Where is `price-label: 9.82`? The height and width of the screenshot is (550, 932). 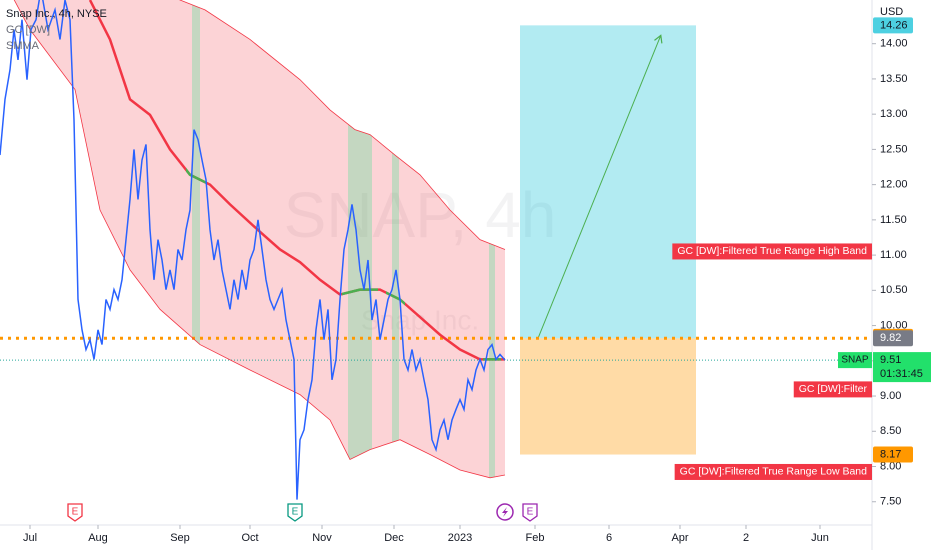 price-label: 9.82 is located at coordinates (890, 338).